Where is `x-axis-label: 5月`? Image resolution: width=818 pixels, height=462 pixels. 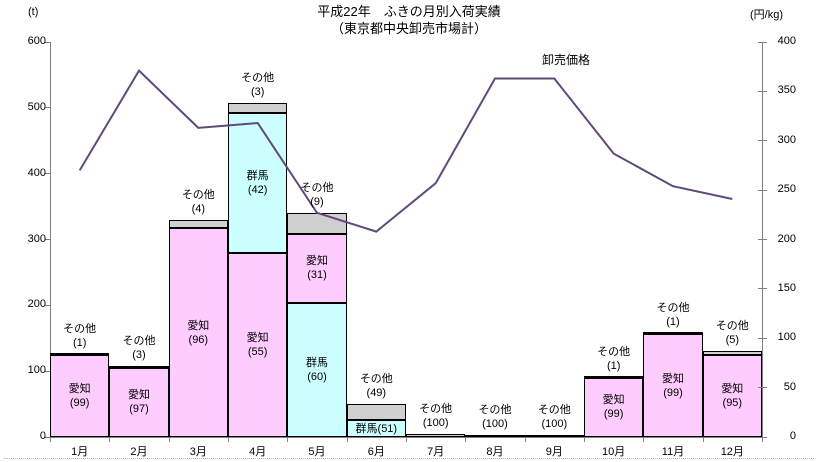 x-axis-label: 5月 is located at coordinates (317, 452).